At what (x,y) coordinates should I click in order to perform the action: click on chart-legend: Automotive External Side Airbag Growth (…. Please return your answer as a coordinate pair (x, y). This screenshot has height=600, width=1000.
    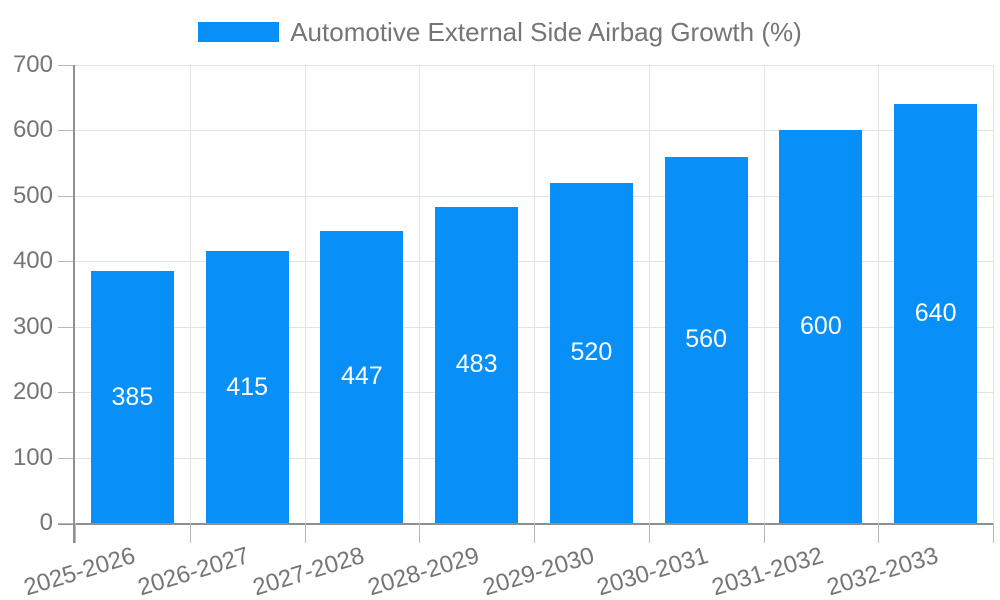
    Looking at the image, I should click on (500, 32).